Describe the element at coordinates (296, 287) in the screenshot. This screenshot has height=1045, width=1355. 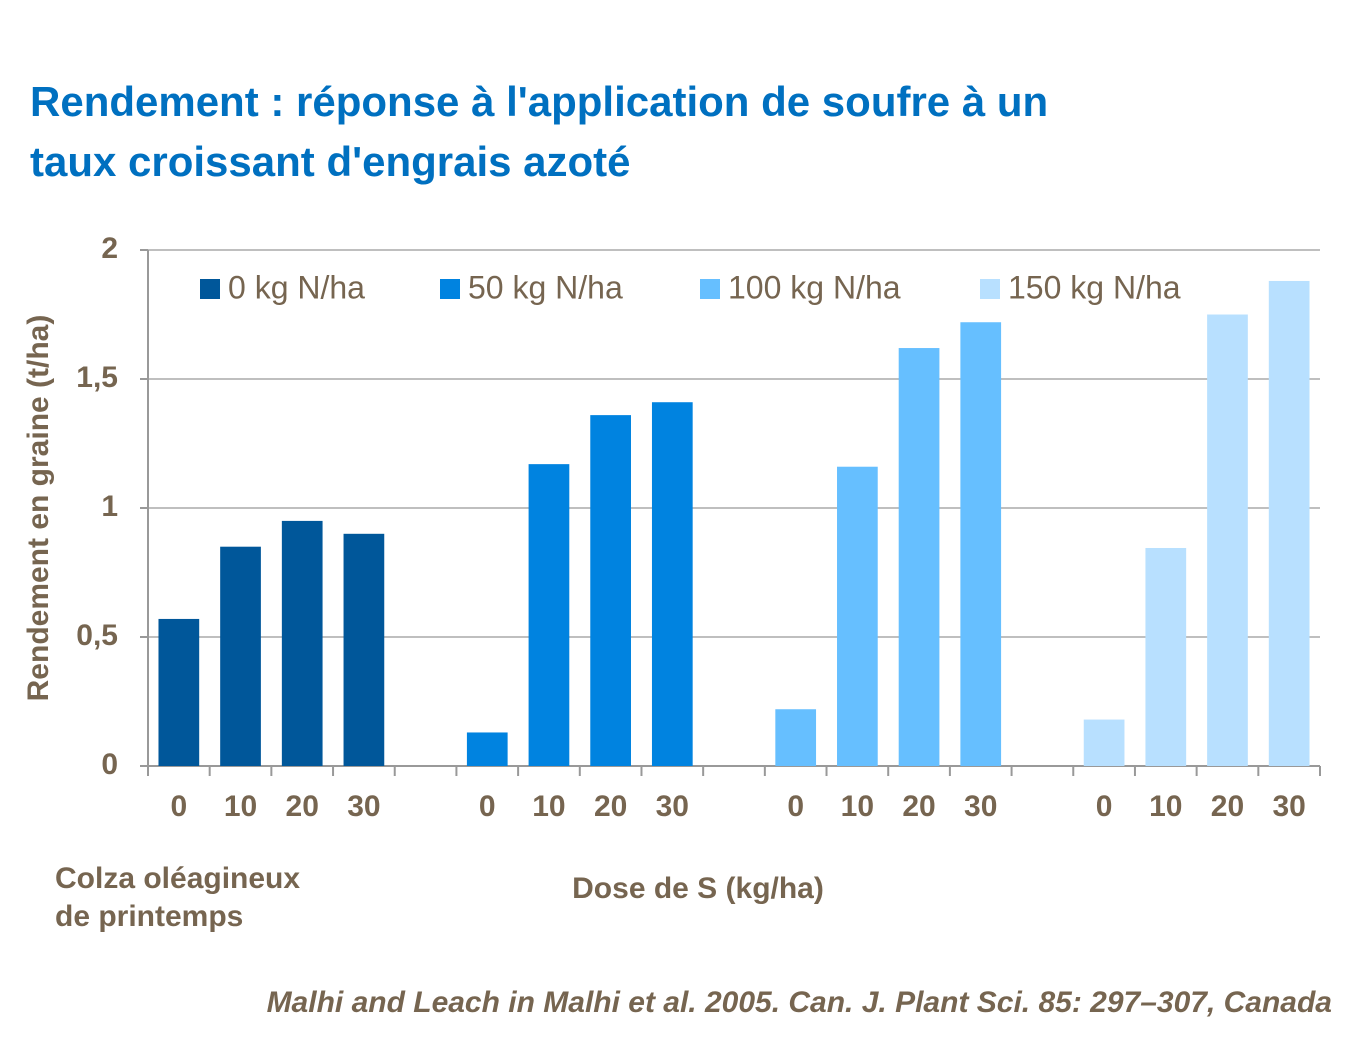
I see `legend-label: 0 kg N/ha` at that location.